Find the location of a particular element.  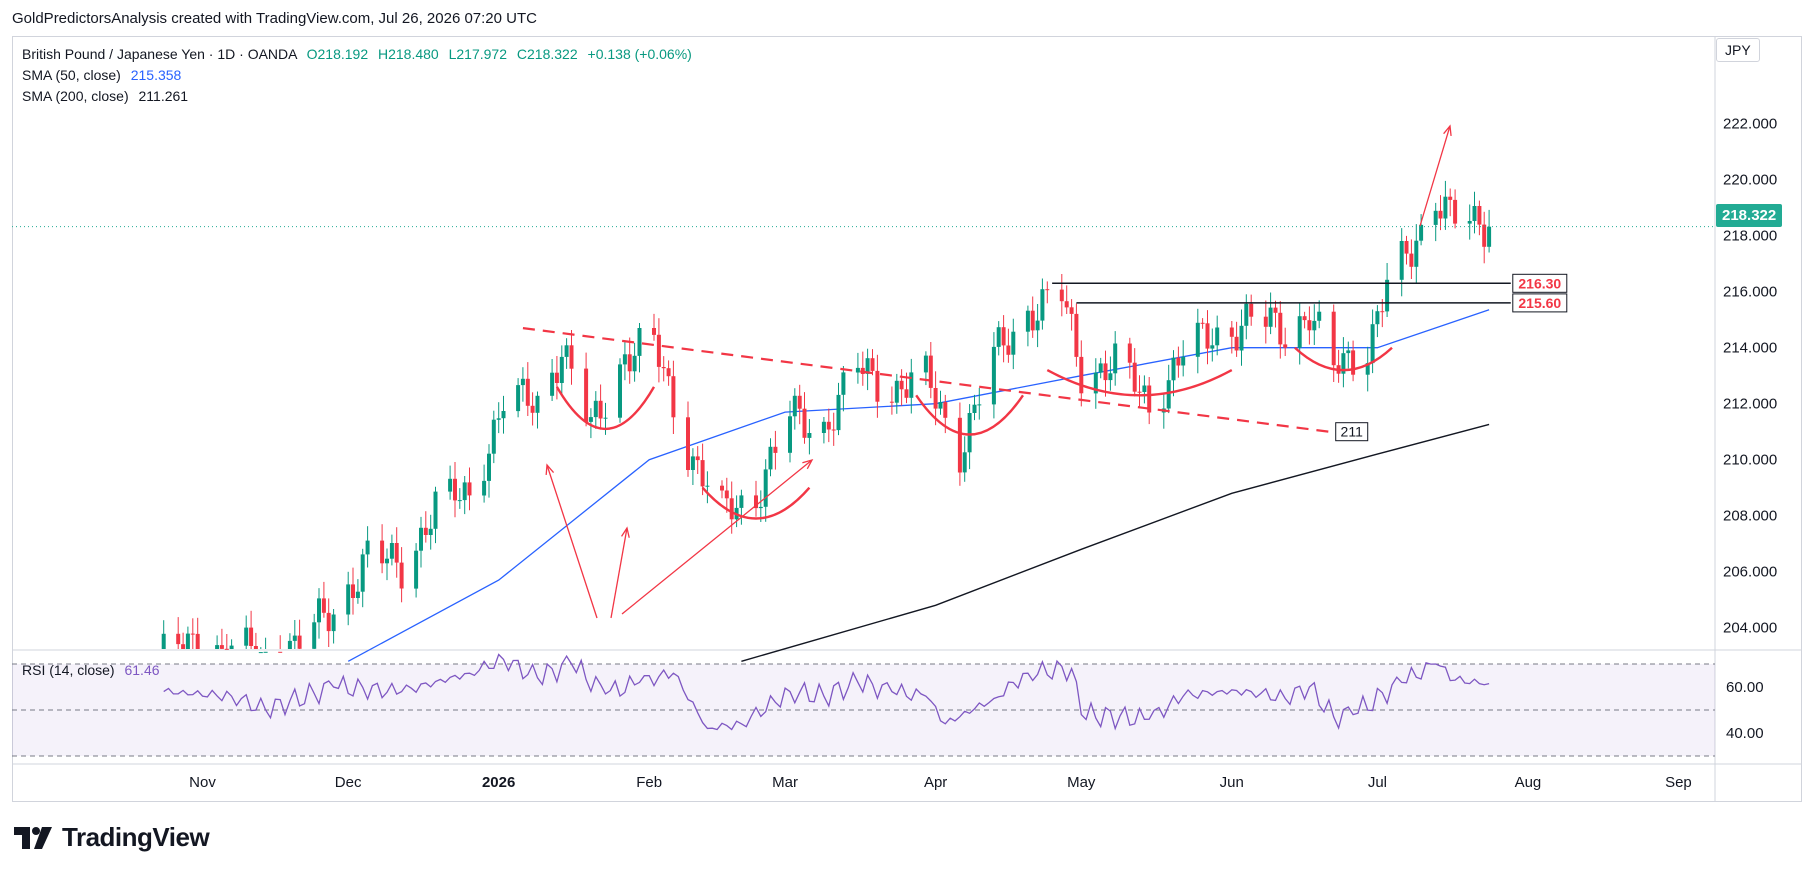

trendline-label: 211 is located at coordinates (1352, 432).